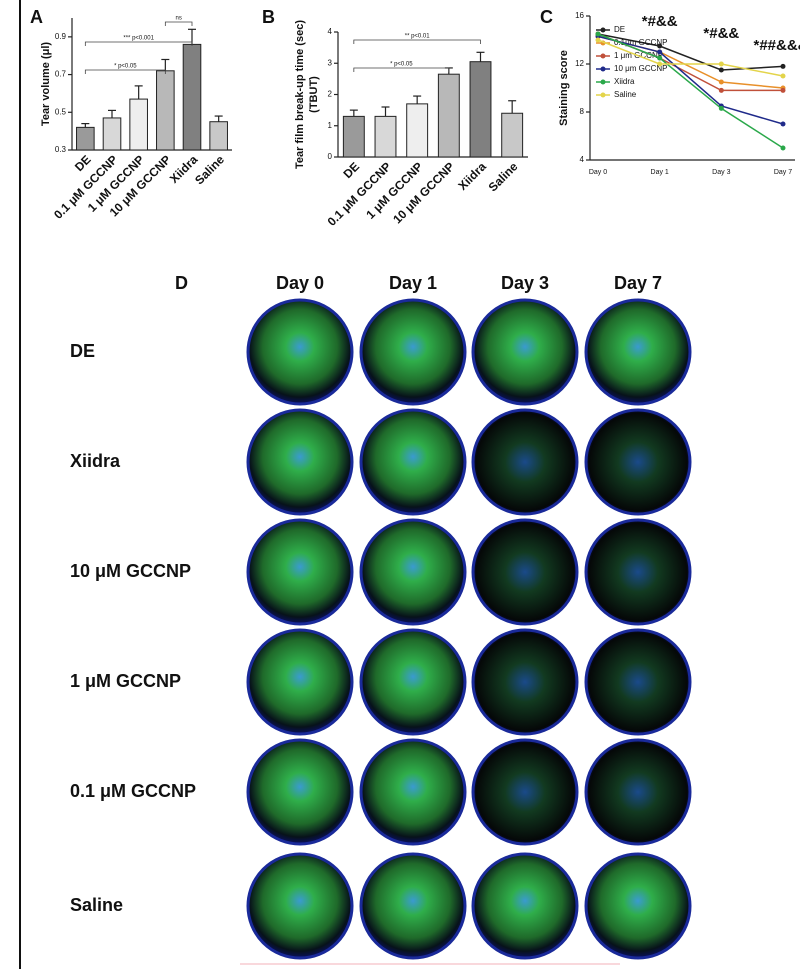 The width and height of the screenshot is (800, 974). I want to click on y-axis-label: (TBUT), so click(314, 94).